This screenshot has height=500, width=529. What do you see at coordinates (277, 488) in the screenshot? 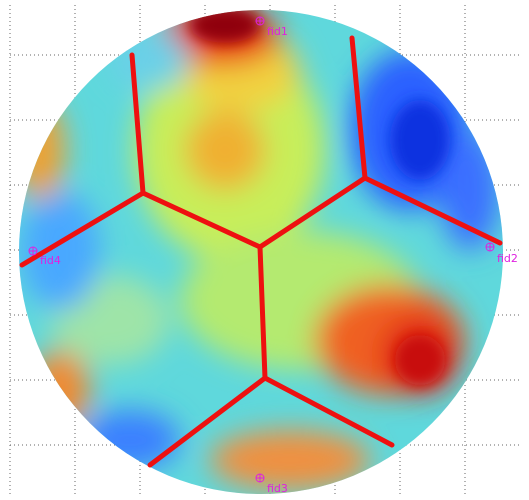
I see `fiducial-label: fid3` at bounding box center [277, 488].